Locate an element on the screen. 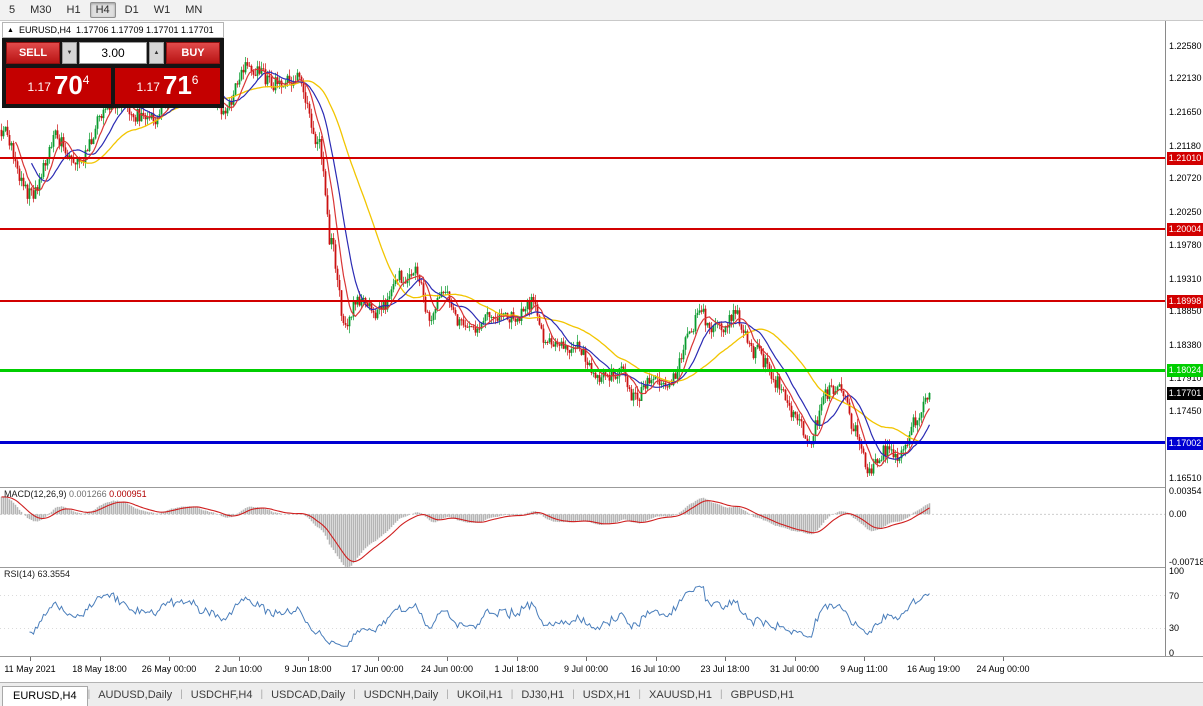 Image resolution: width=1203 pixels, height=706 pixels. time-axis-label: 9 Aug 11:00 is located at coordinates (864, 669).